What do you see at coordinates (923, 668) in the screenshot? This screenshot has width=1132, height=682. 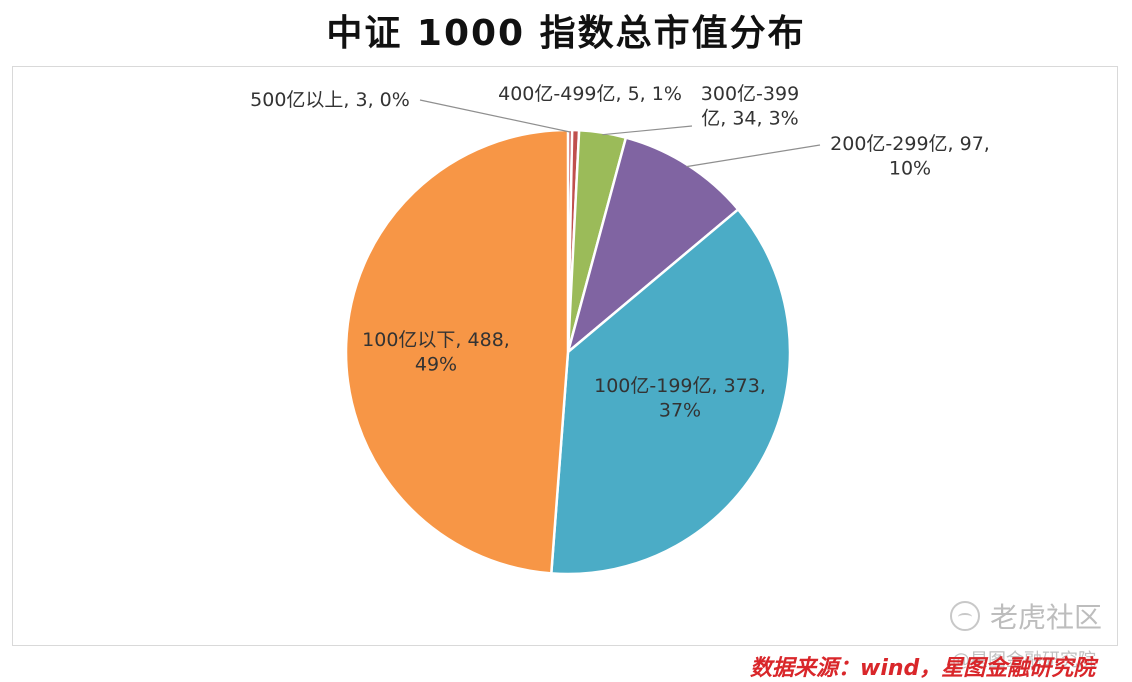 I see `source-note: 数据来源：wind，星图金融研究院` at bounding box center [923, 668].